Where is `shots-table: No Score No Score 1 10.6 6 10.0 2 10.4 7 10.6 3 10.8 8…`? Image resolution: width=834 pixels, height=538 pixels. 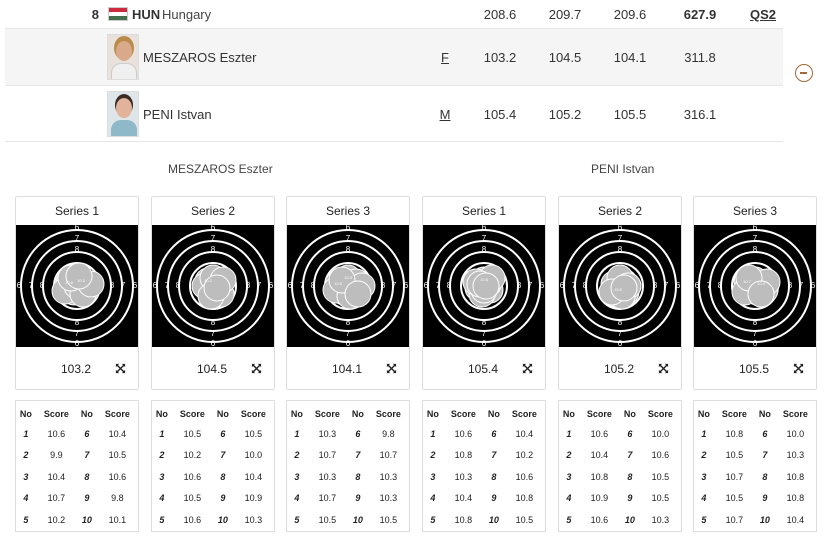 shots-table: No Score No Score 1 10.6 6 10.0 2 10.4 7 10.6 3 10.8 8… is located at coordinates (620, 466).